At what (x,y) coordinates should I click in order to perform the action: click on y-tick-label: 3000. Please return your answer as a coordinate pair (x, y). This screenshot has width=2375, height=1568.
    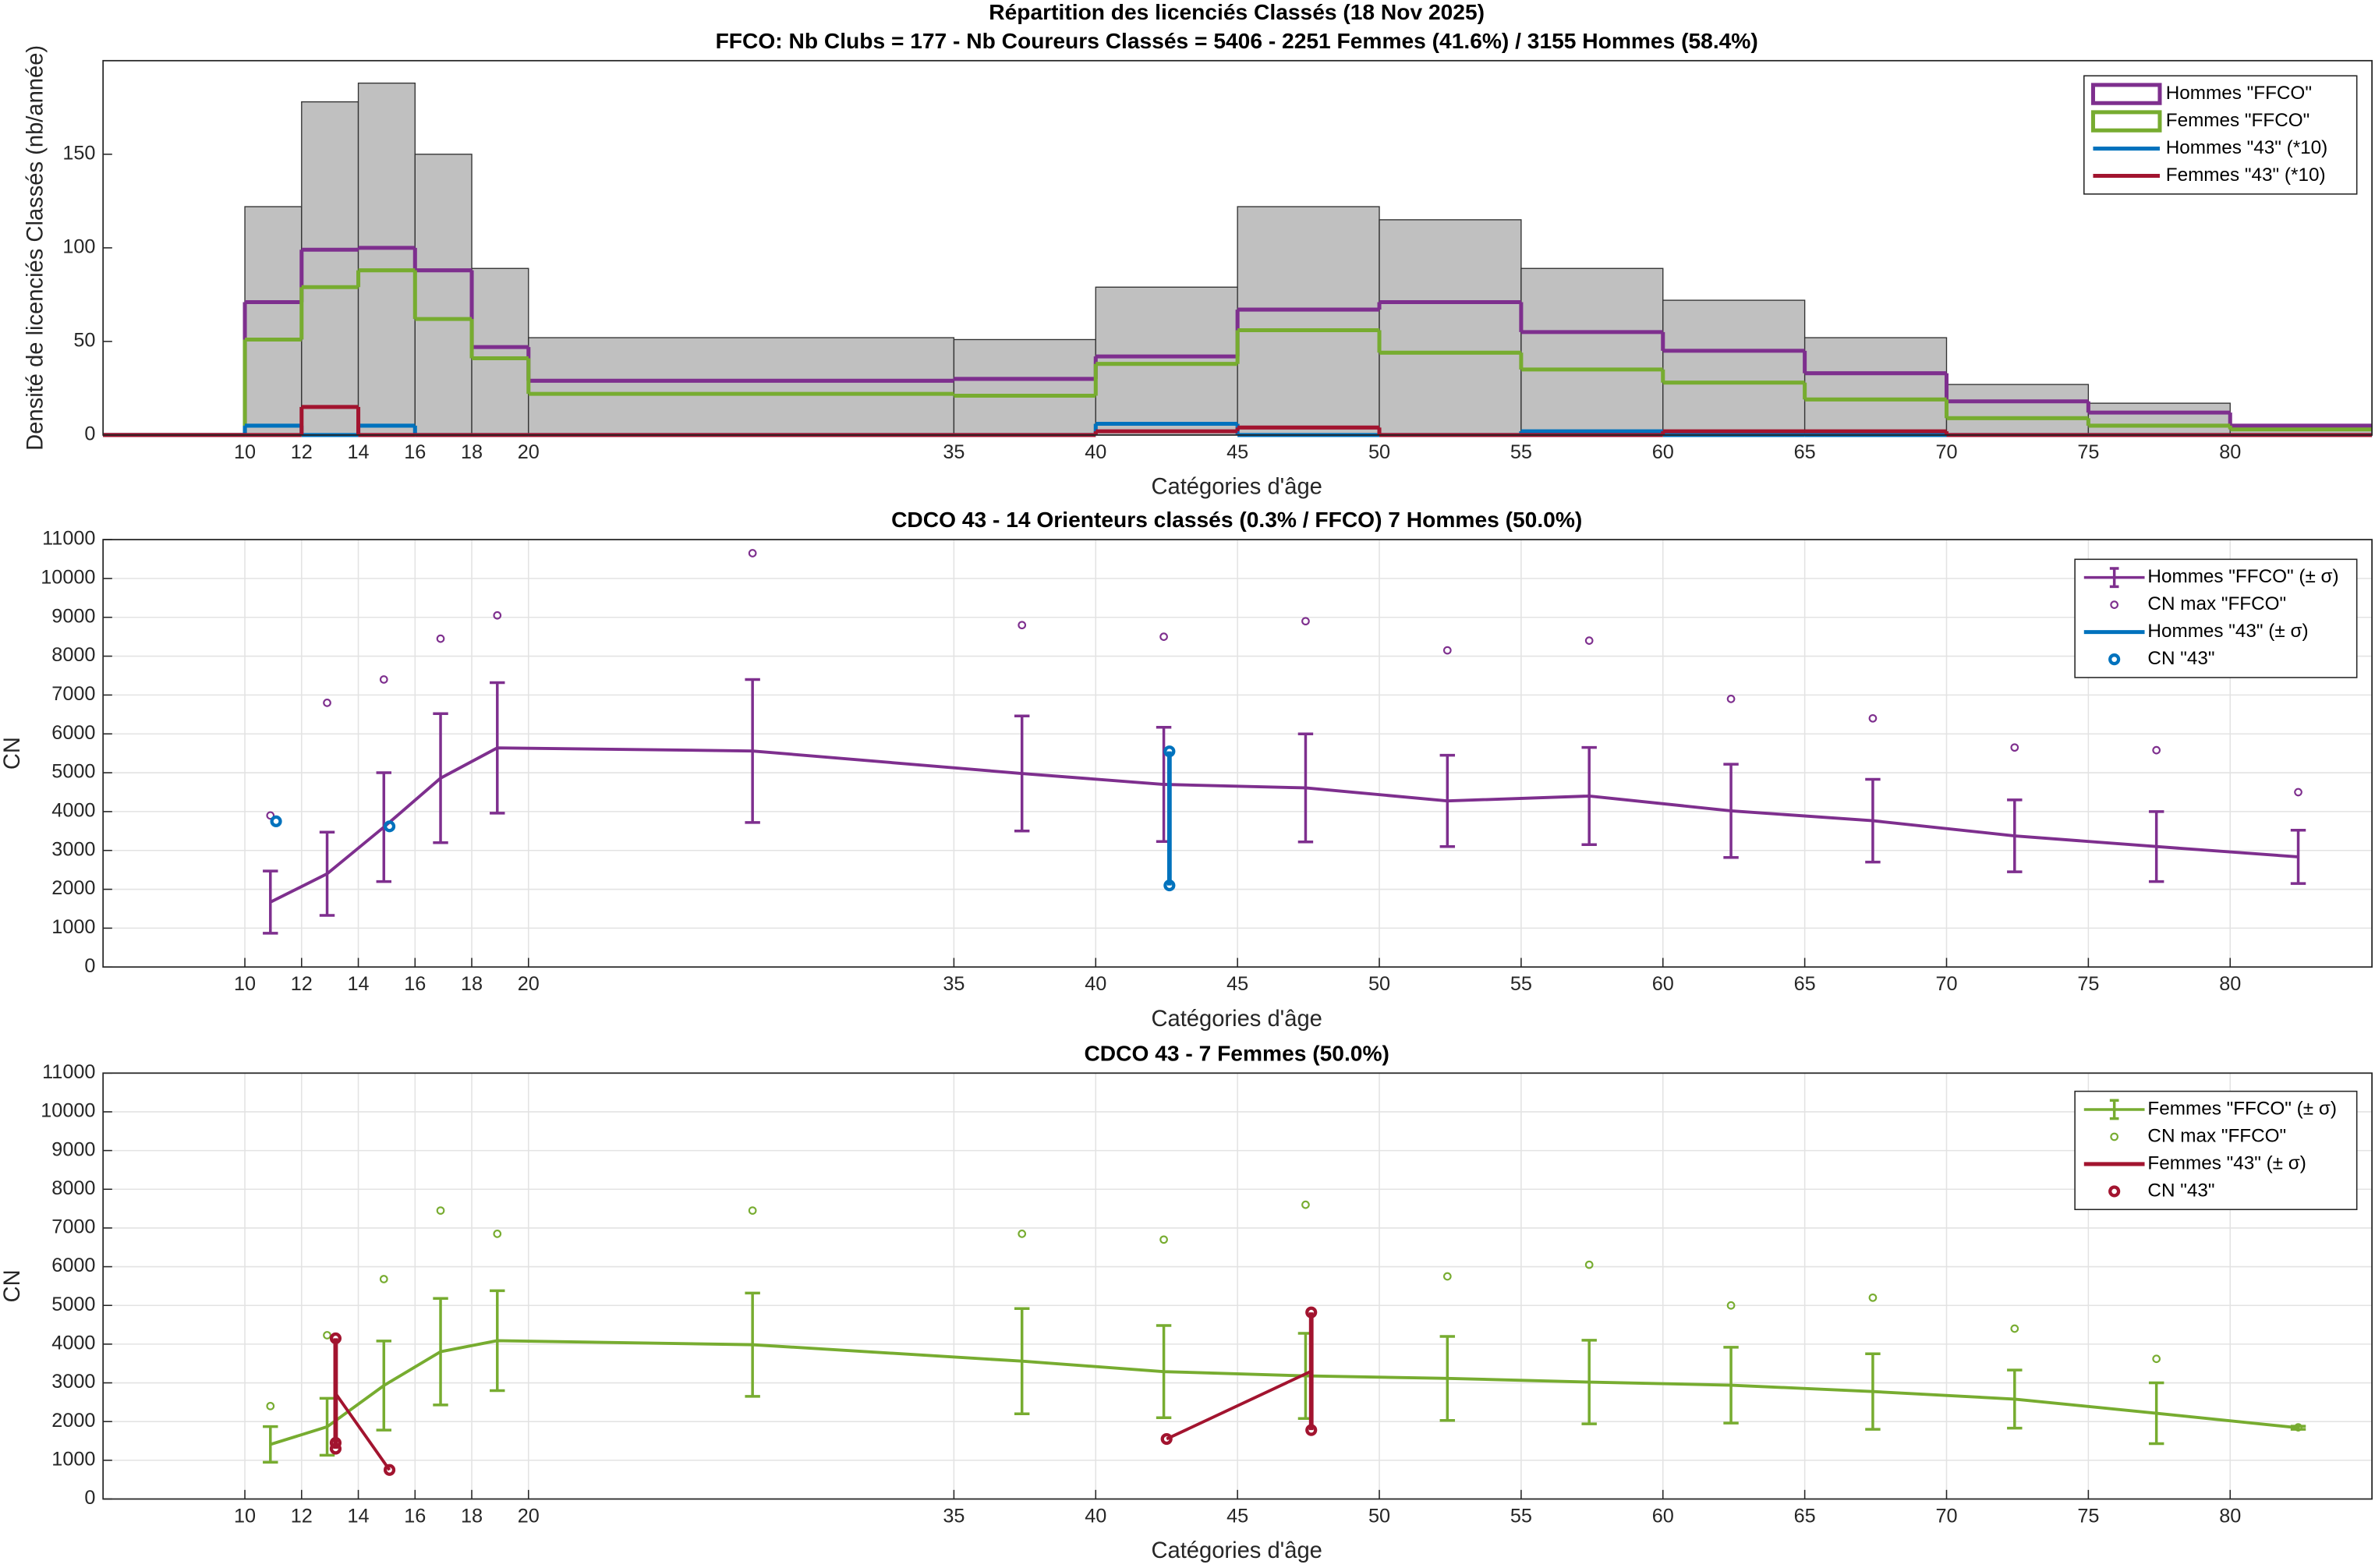
    Looking at the image, I should click on (73, 849).